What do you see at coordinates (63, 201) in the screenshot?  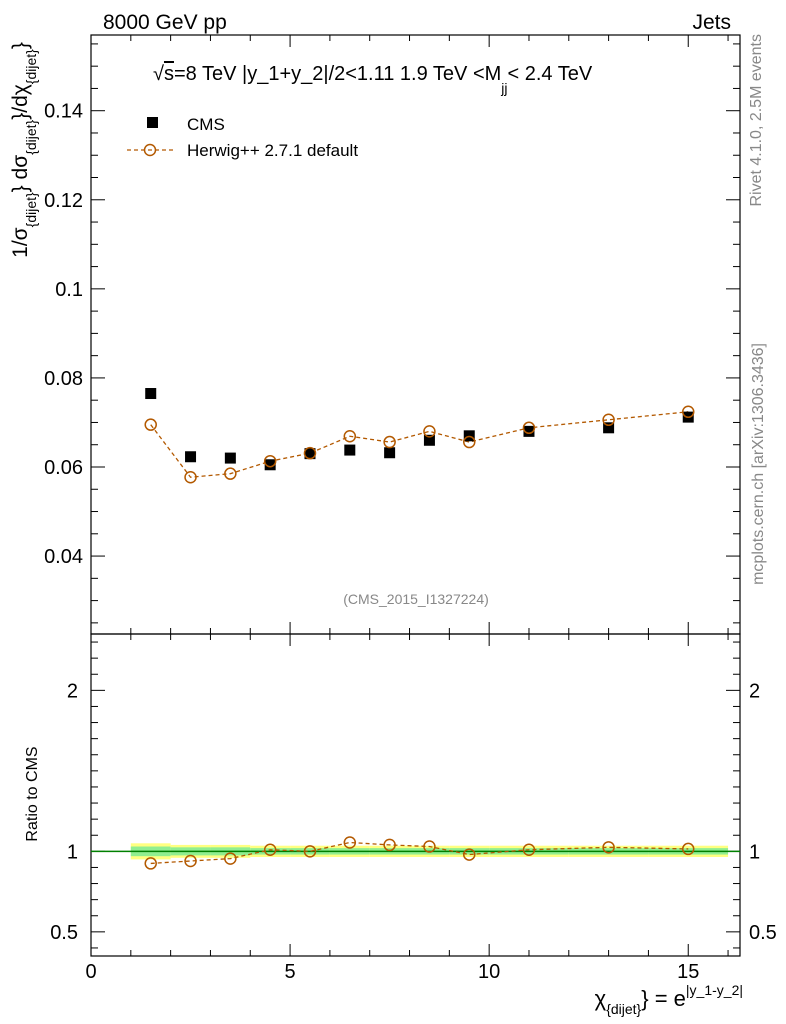 I see `y-tick-label: 0.12` at bounding box center [63, 201].